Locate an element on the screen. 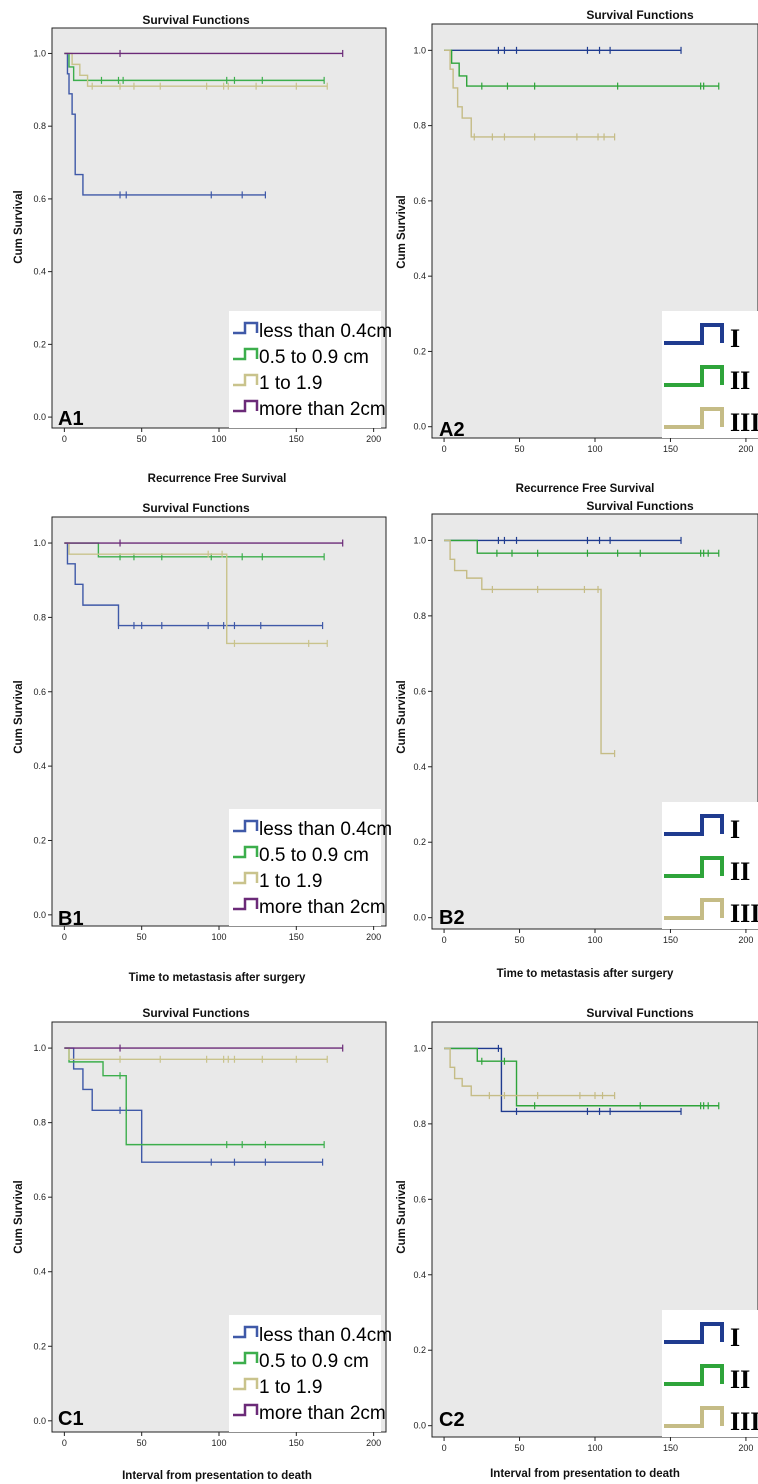  survival-curve-ii is located at coordinates (581, 68).